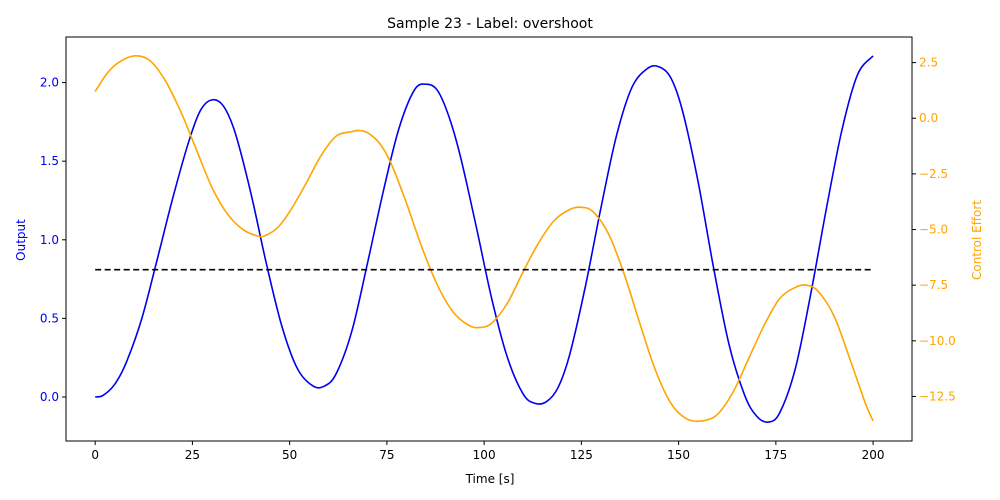  What do you see at coordinates (490, 24) in the screenshot?
I see `chart-title: Sample 23 - Label: overshoot` at bounding box center [490, 24].